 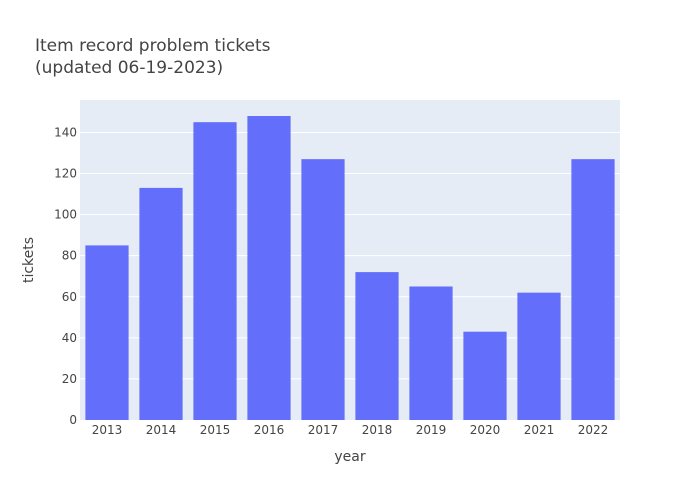 I want to click on x-tick-label: 2014, so click(x=161, y=430).